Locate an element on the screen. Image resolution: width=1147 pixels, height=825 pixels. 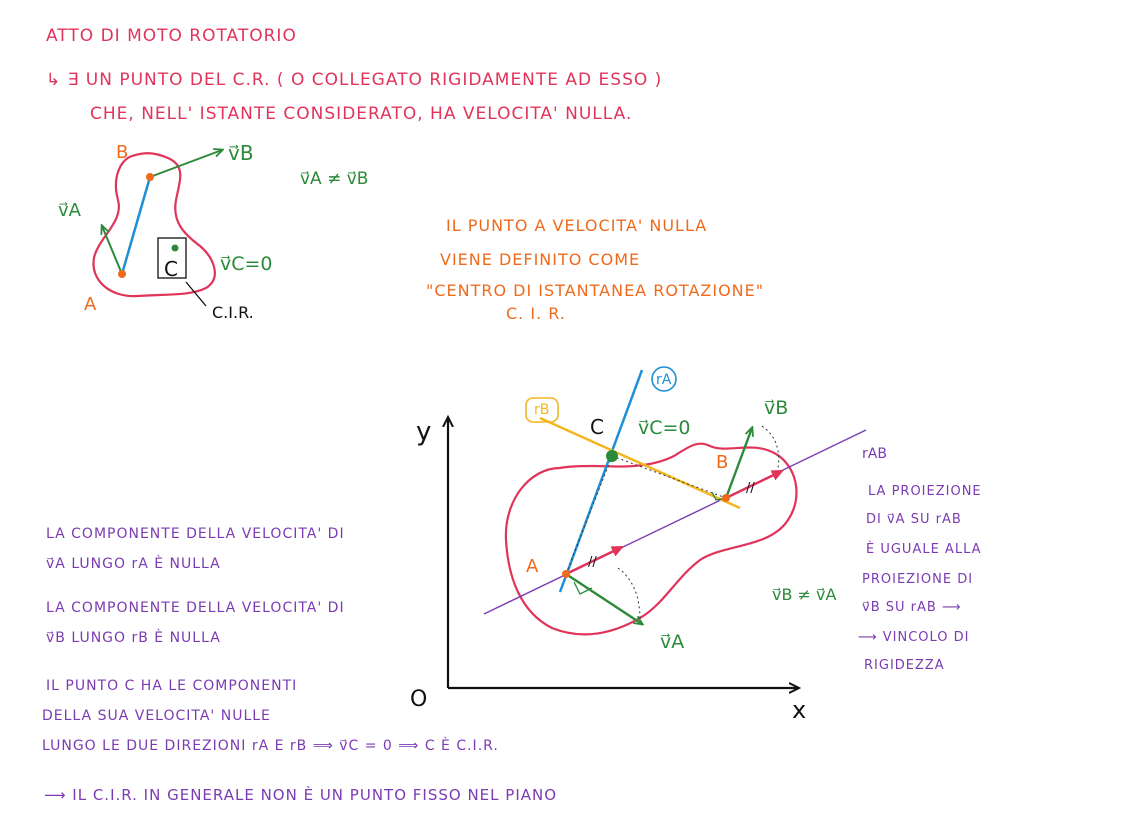
label-A-small: A is located at coordinates (90, 304).